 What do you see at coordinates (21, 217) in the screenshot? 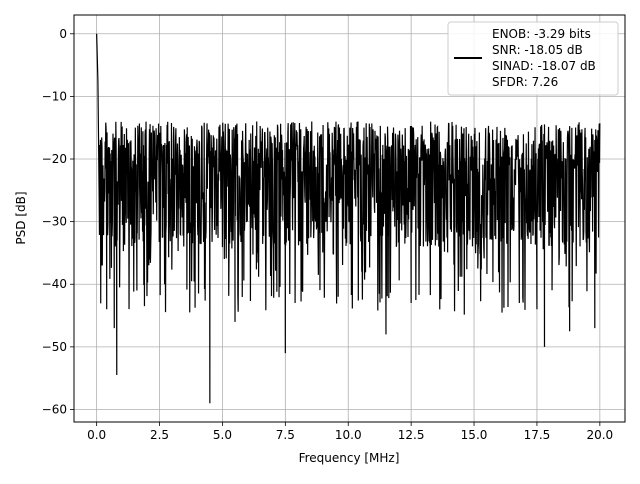
I see `y-axis-label: PSD [dB]` at bounding box center [21, 217].